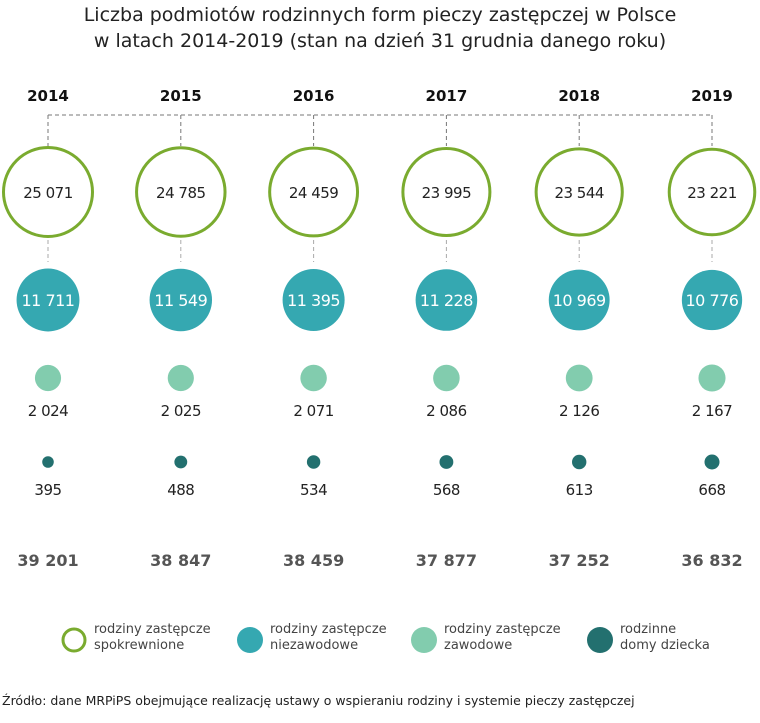  I want to click on value-label: 2 126, so click(579, 411).